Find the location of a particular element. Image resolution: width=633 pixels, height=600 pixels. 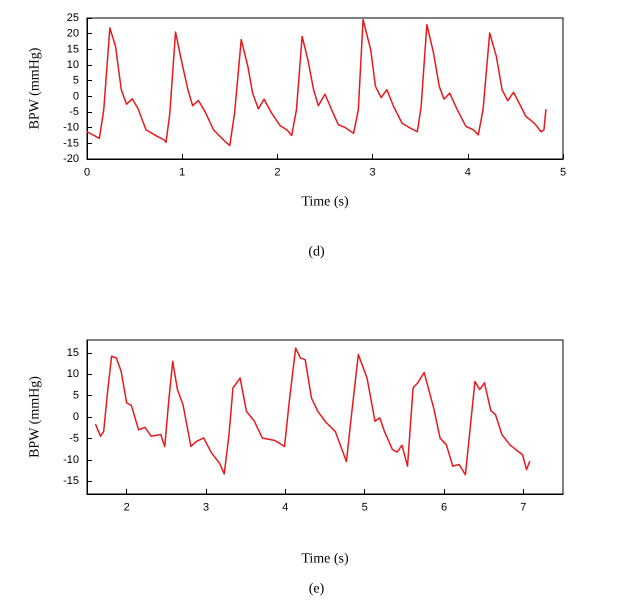

y-tick-label: 20 is located at coordinates (72, 34).